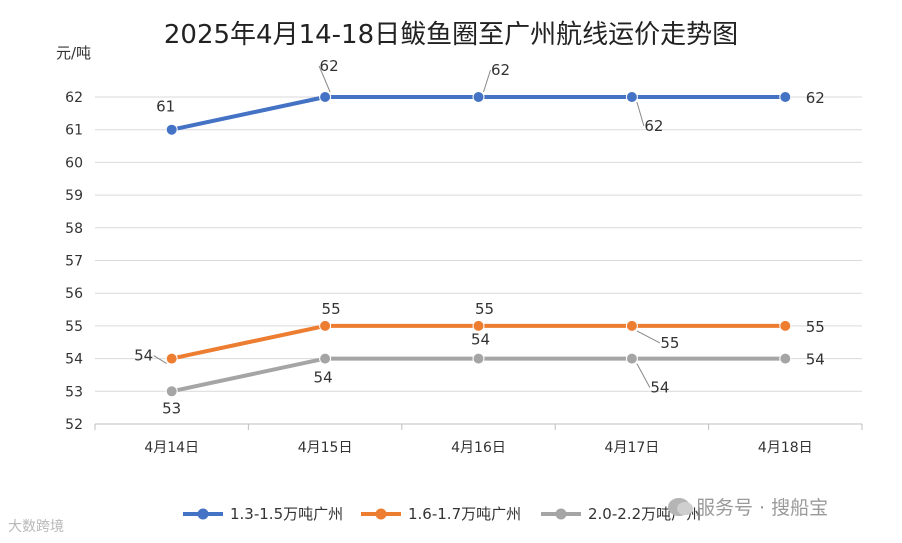 The width and height of the screenshot is (902, 543). I want to click on x-tick-label: 4月15日, so click(325, 448).